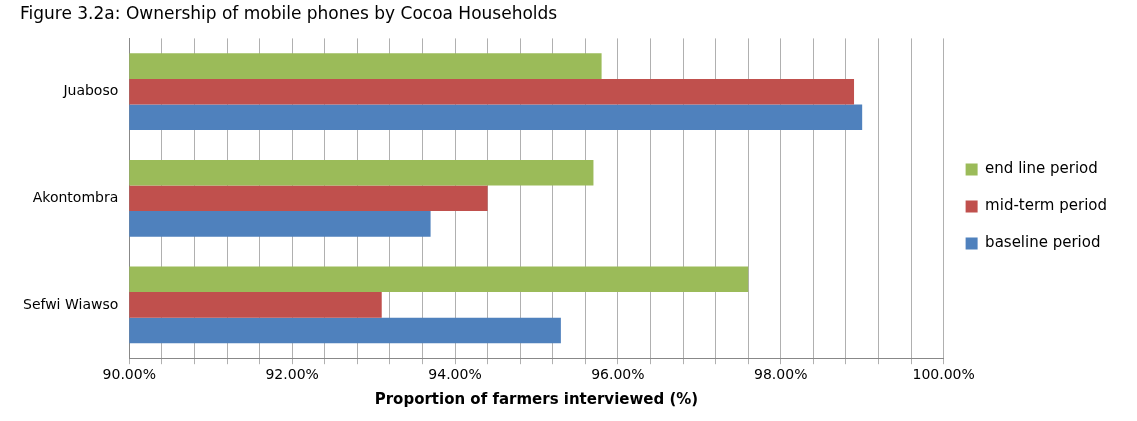 The width and height of the screenshot is (1137, 421). I want to click on x-tick-label: 96.00%, so click(618, 374).